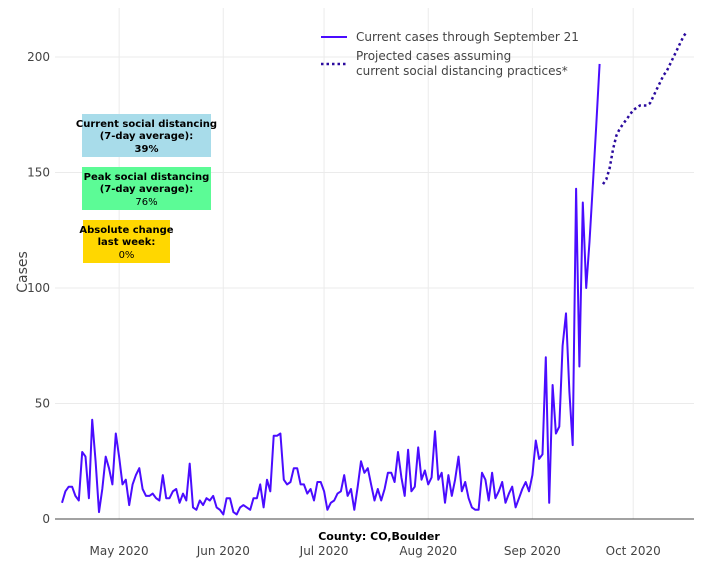 The image size is (708, 566). Describe the element at coordinates (127, 255) in the screenshot. I see `annotation-value: 0%` at that location.